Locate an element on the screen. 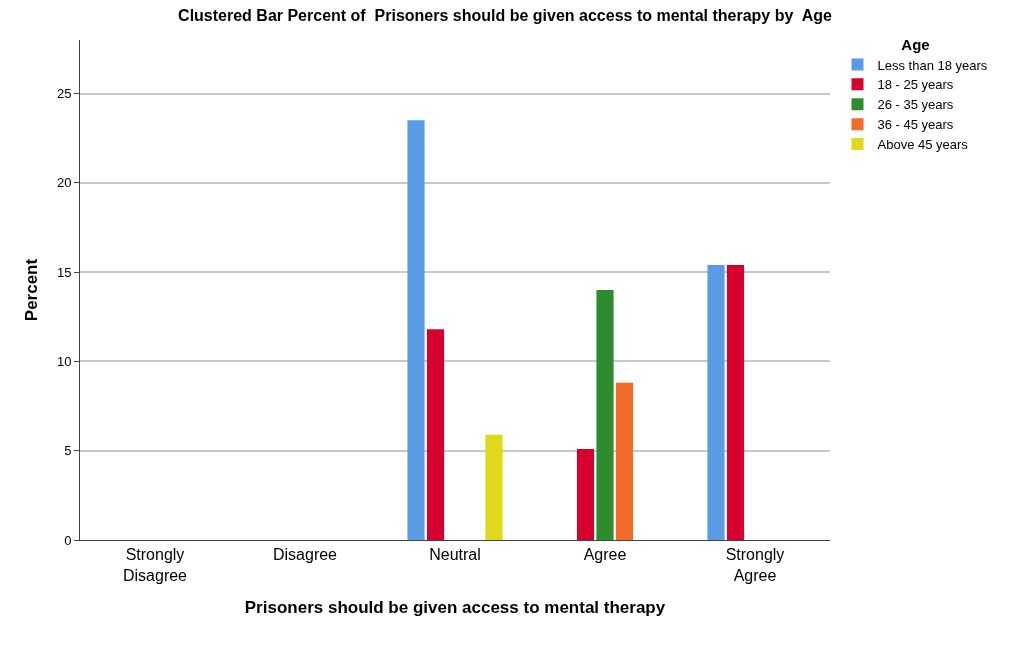 This screenshot has height=650, width=1010. x-tick-label: Strongly Disagree is located at coordinates (155, 565).